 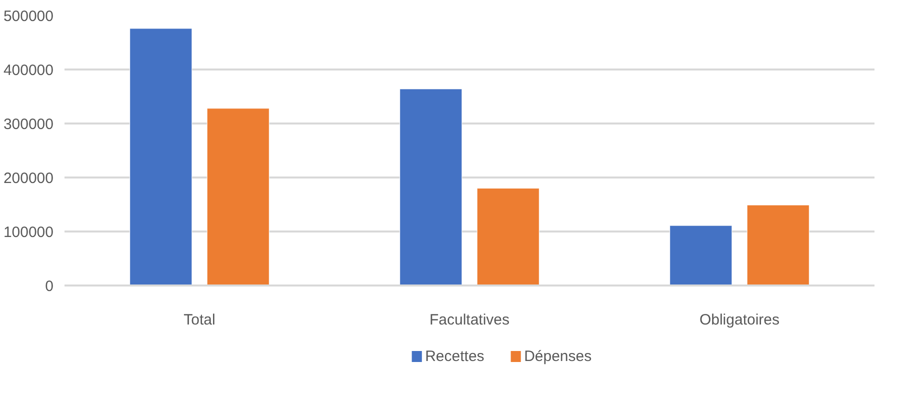 What do you see at coordinates (454, 356) in the screenshot?
I see `legend-label: Recettes` at bounding box center [454, 356].